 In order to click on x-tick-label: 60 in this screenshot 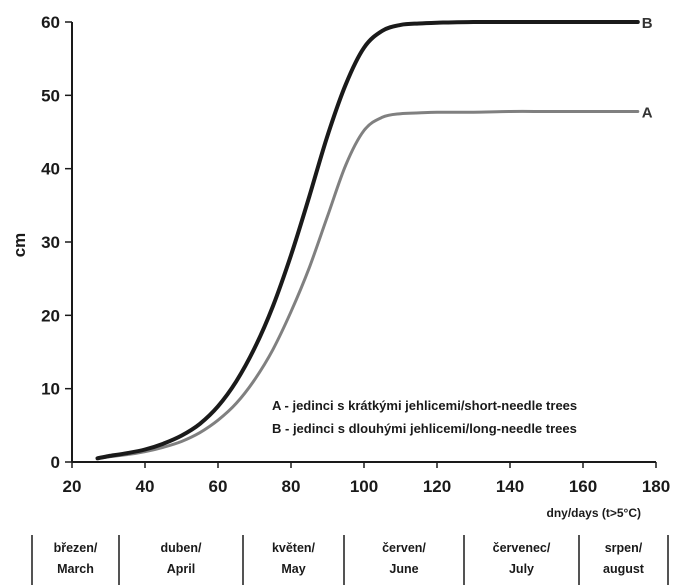, I will do `click(218, 486)`.